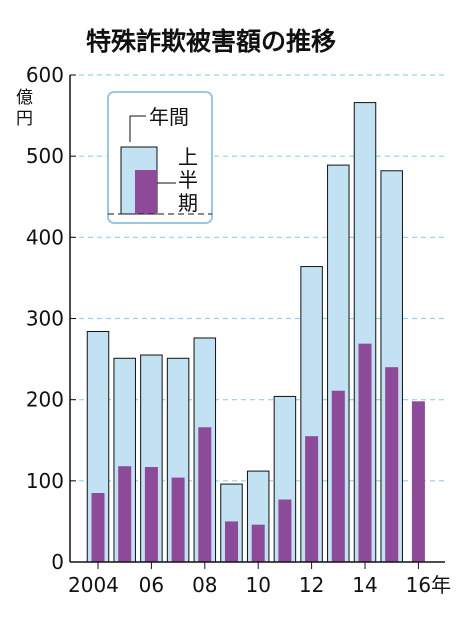 This screenshot has height=617, width=468. Describe the element at coordinates (205, 494) in the screenshot. I see `bar-half-2008` at that location.